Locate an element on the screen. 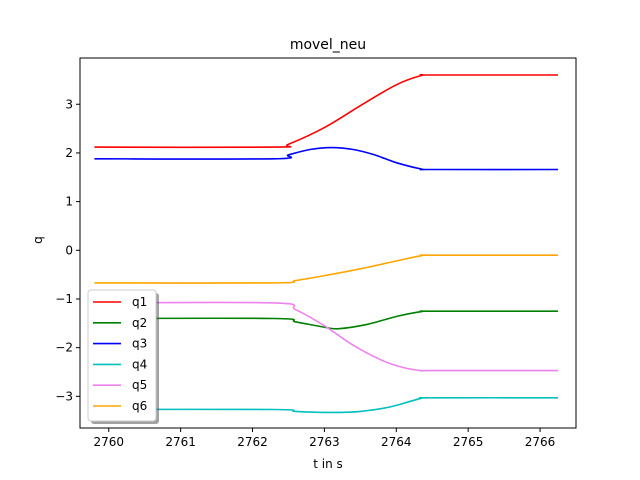 The width and height of the screenshot is (640, 480). legend: q1 q2 q3 q4 q5 q6 is located at coordinates (123, 356).